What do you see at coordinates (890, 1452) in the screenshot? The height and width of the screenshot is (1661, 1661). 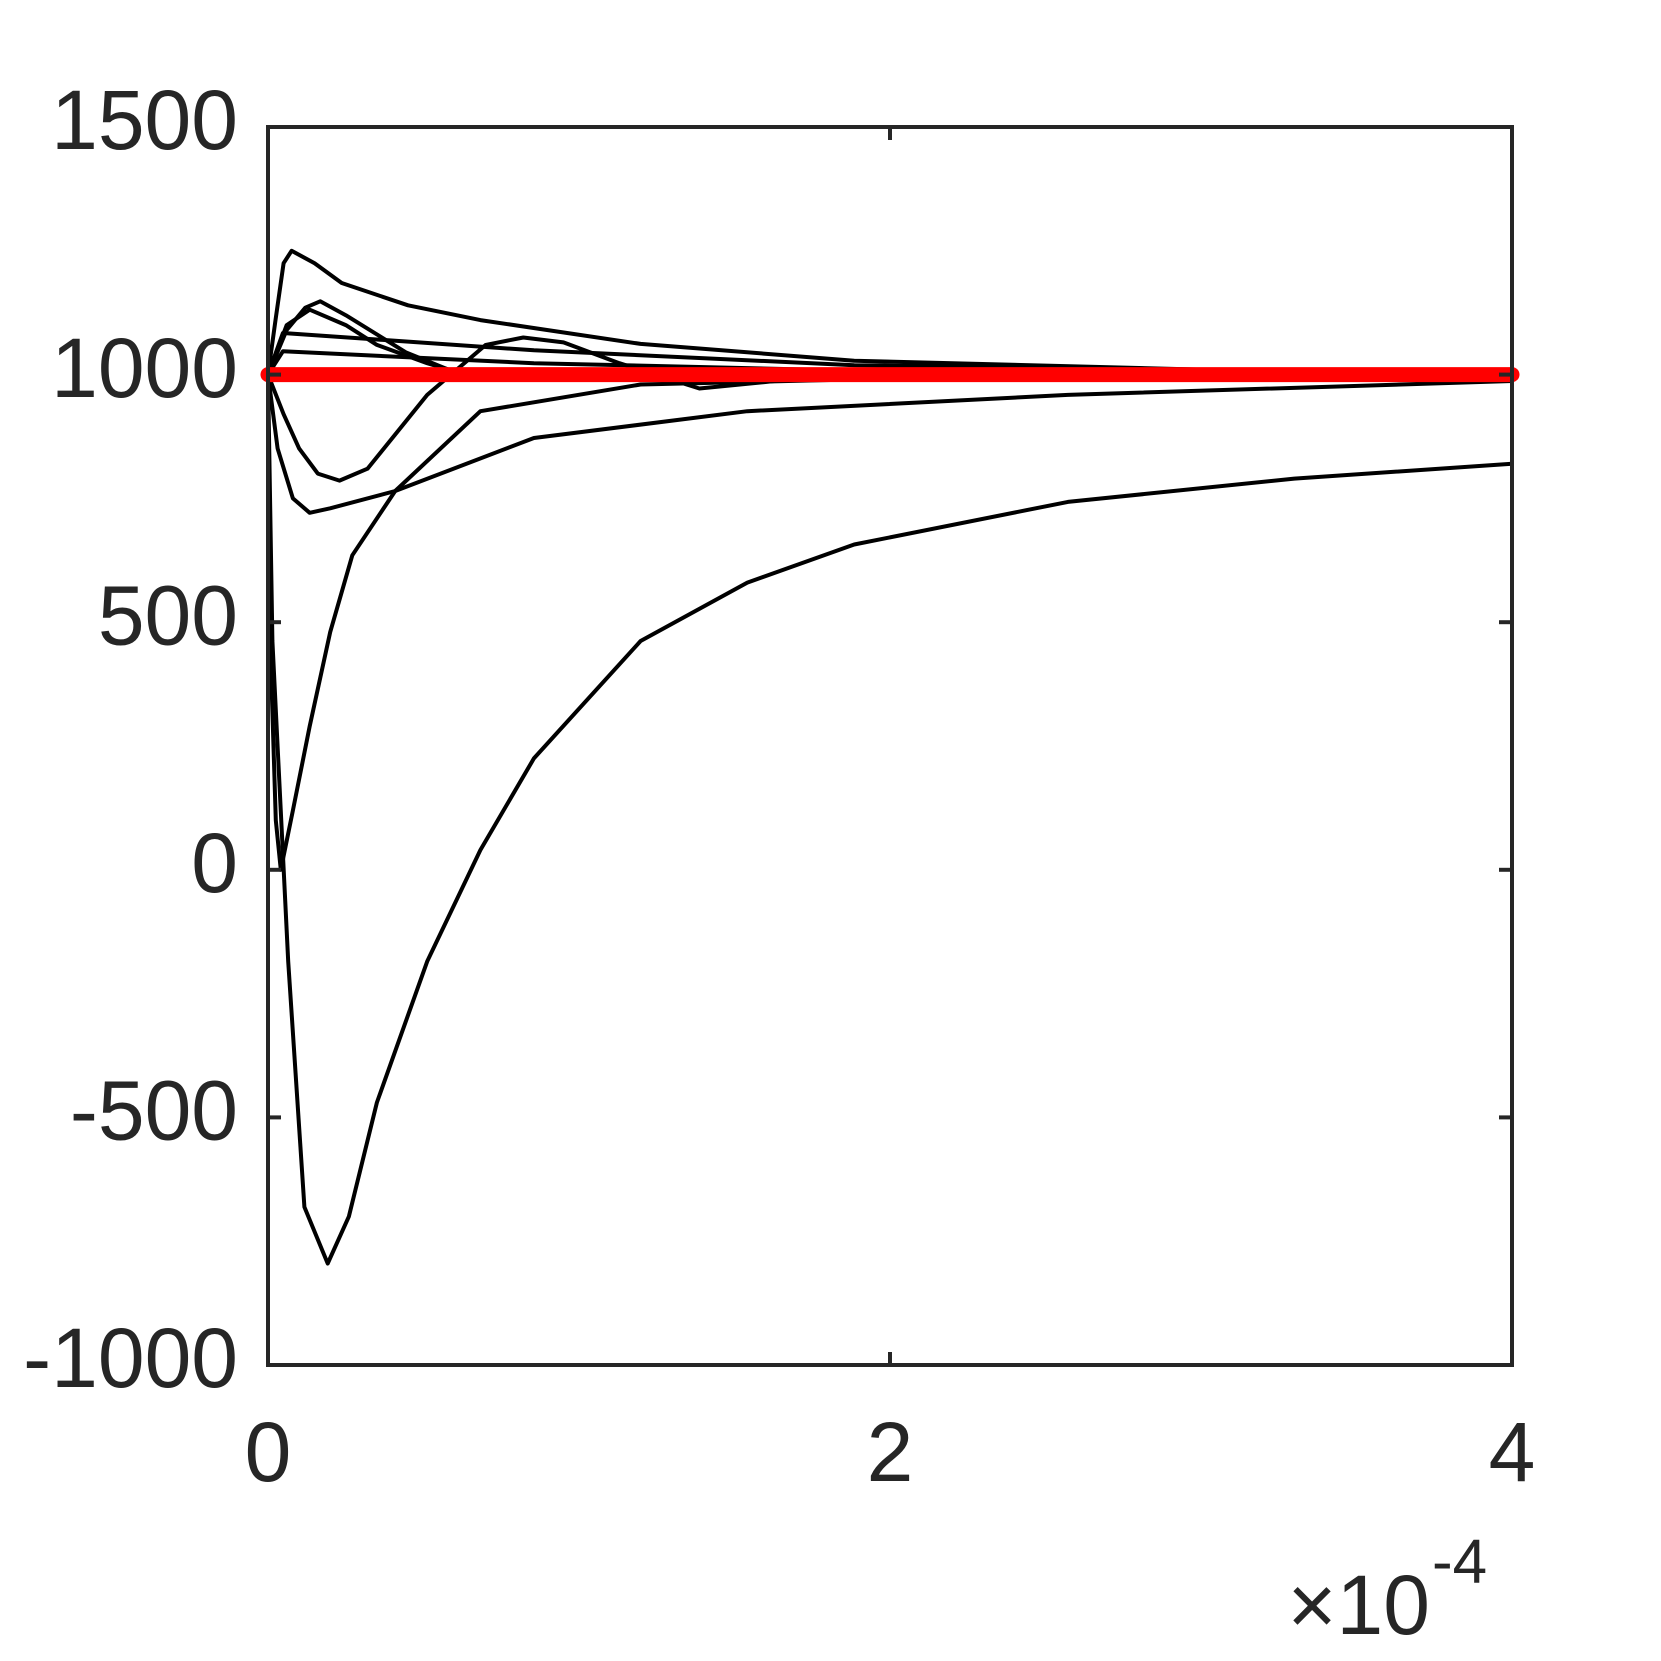 I see `x-tick-label: 2` at bounding box center [890, 1452].